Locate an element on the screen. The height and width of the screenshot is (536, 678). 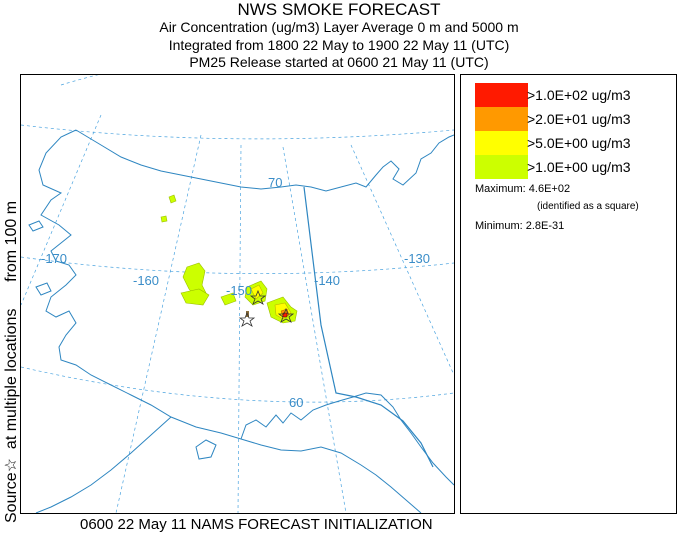
legend-item: >1.0E+00 ug/m3 is located at coordinates (572, 167).